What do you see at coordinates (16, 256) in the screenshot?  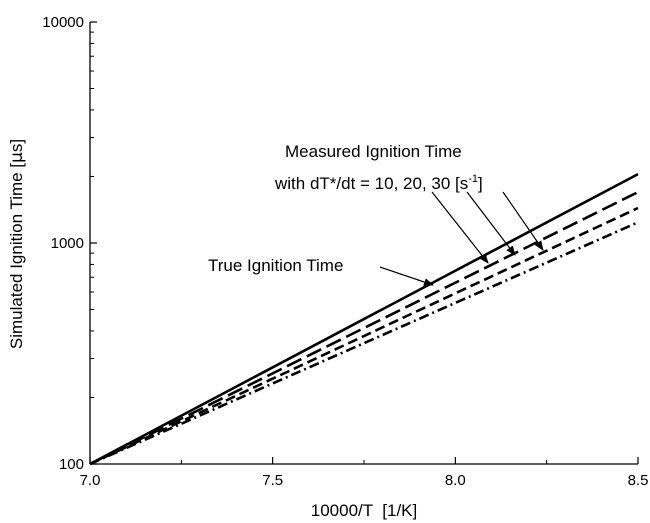 I see `y-axis-title-pre: Simulated Ignition Time [` at bounding box center [16, 256].